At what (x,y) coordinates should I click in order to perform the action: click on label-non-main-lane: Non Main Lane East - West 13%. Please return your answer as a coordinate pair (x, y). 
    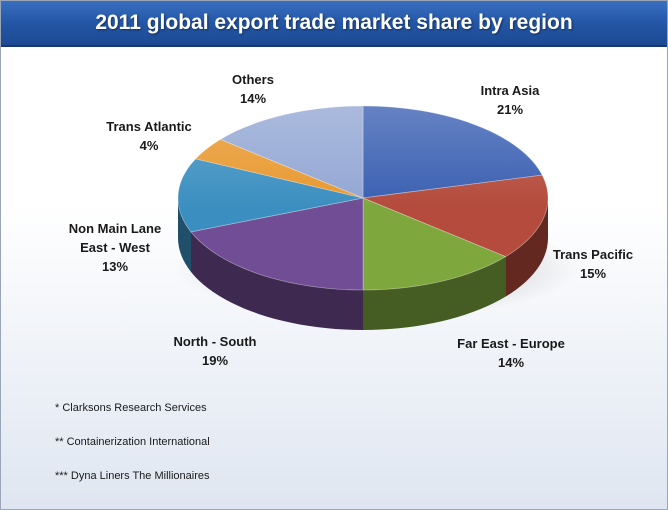
    Looking at the image, I should click on (115, 247).